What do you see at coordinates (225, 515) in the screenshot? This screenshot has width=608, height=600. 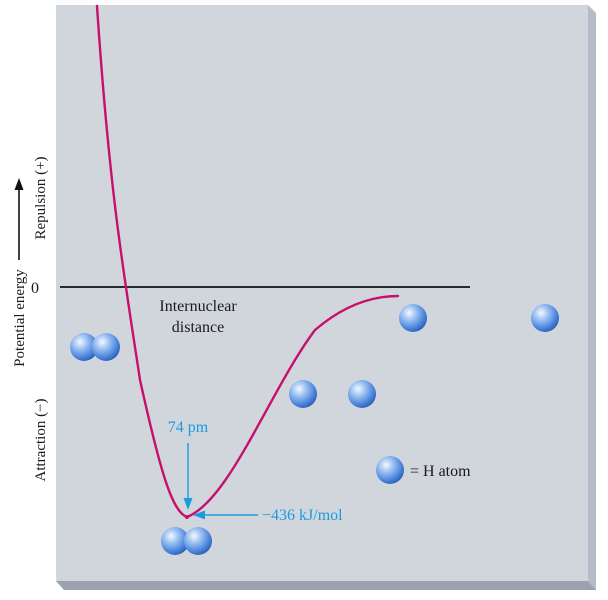 I see `bond-energy-arrow` at bounding box center [225, 515].